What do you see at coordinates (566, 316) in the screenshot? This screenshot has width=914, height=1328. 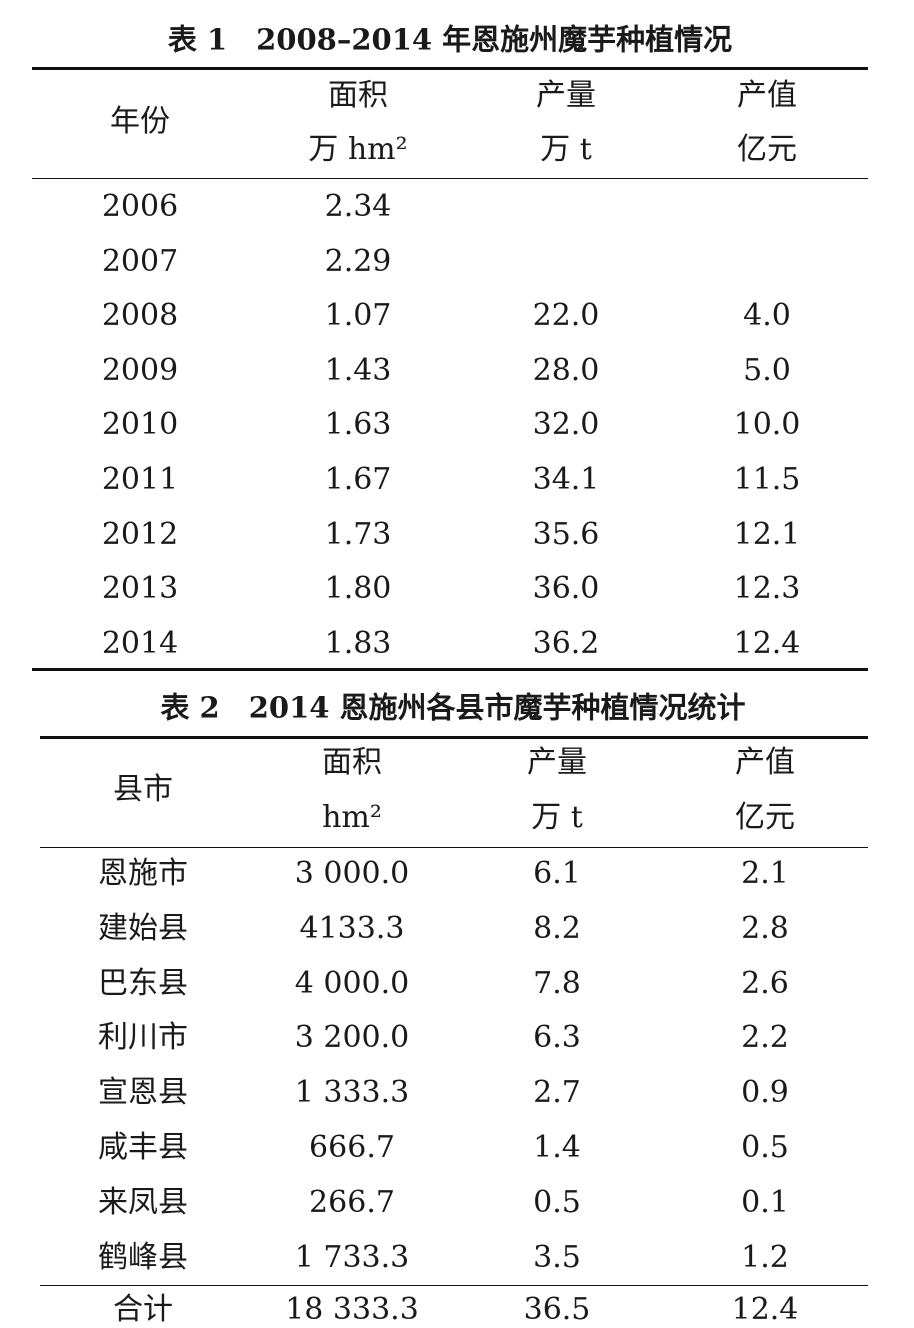 I see `table-cell: 22.0` at bounding box center [566, 316].